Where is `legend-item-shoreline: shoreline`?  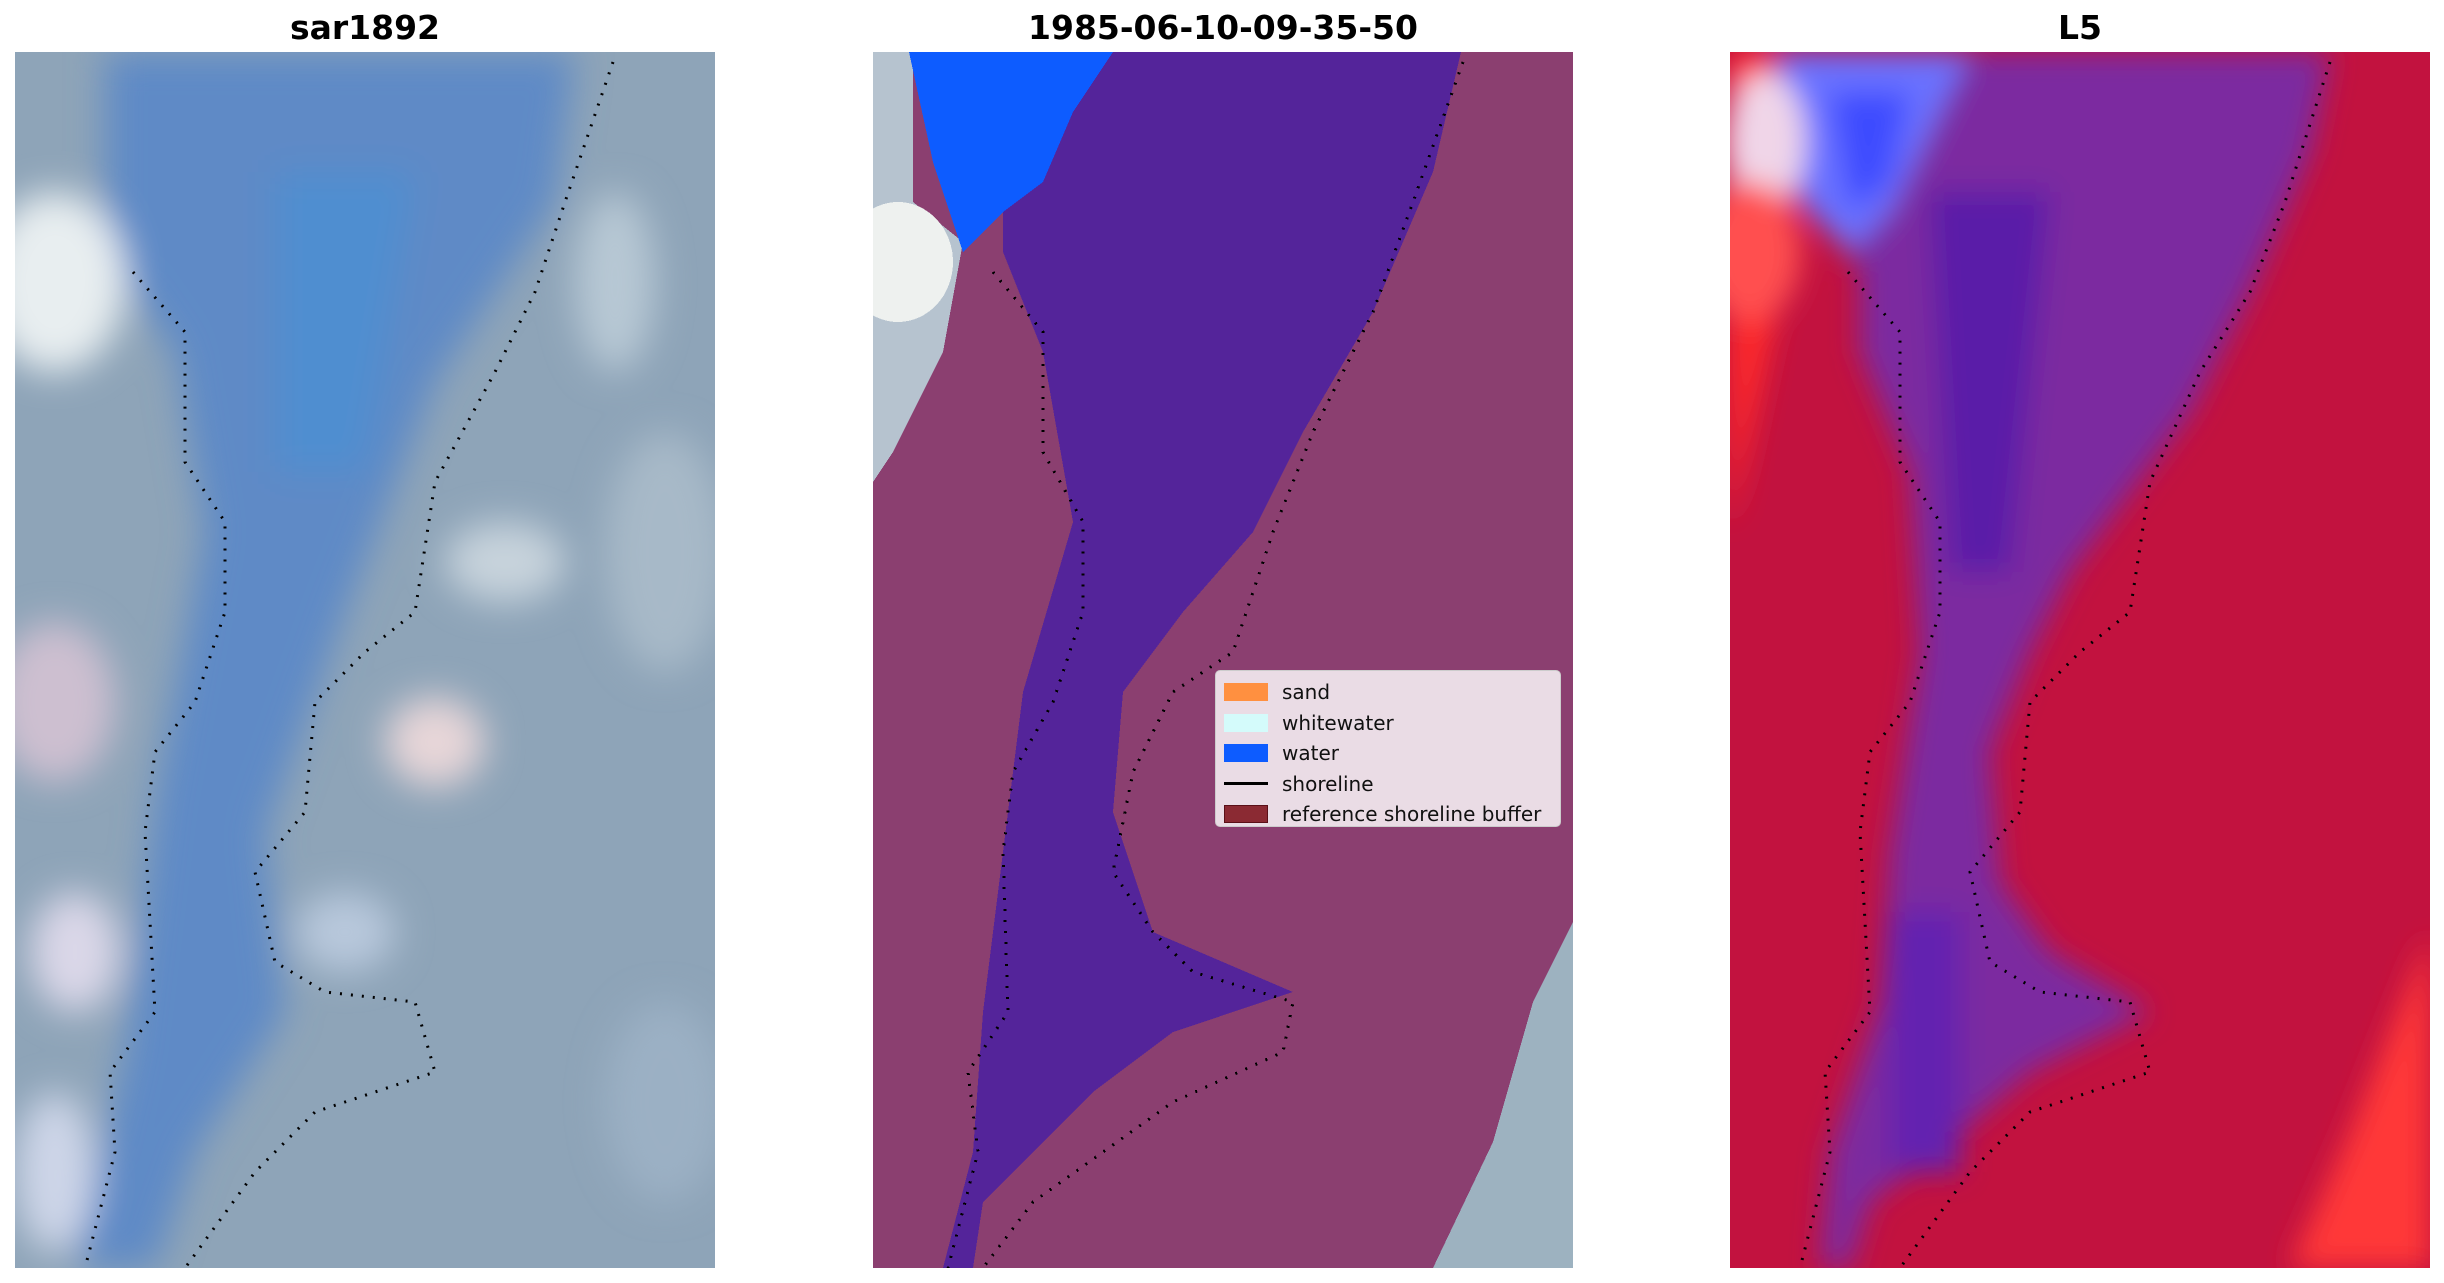
legend-item-shoreline: shoreline is located at coordinates (1388, 784).